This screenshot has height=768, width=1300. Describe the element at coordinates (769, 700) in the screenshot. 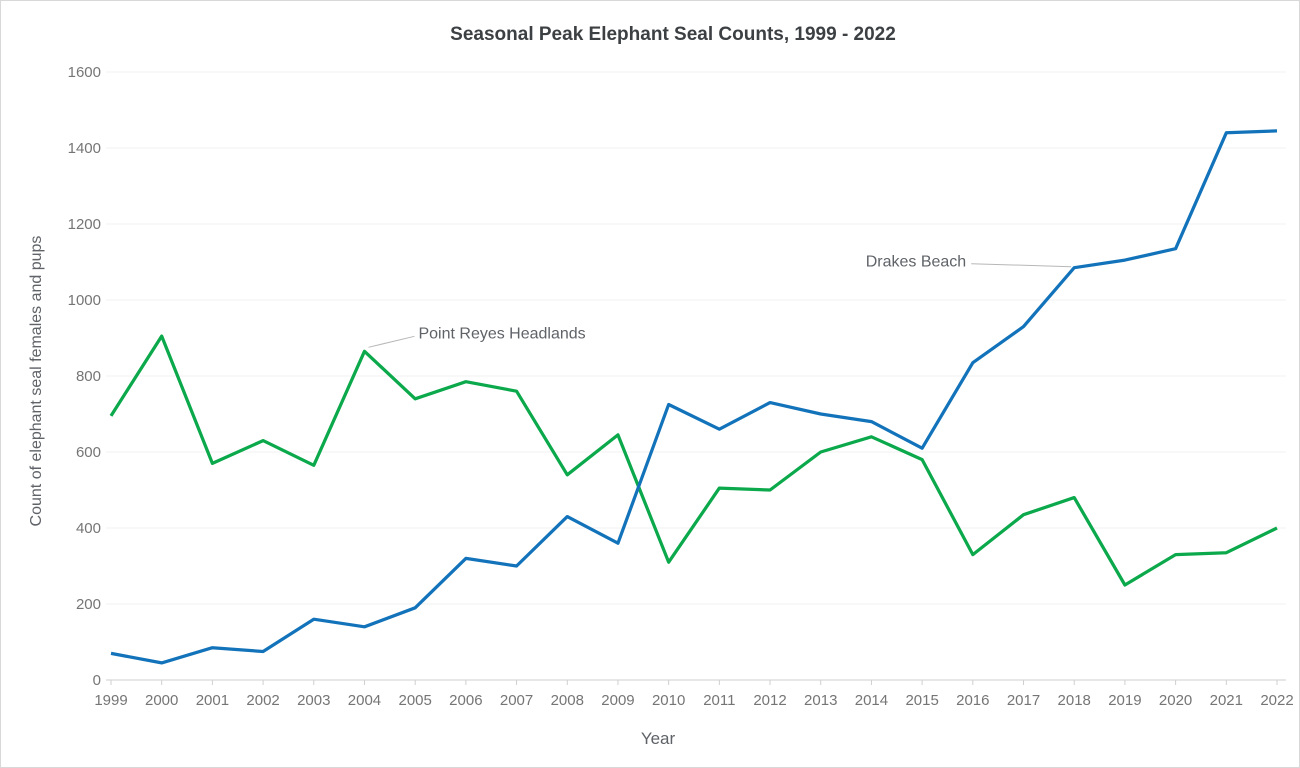

I see `x-tick-label-2012: 2012` at that location.